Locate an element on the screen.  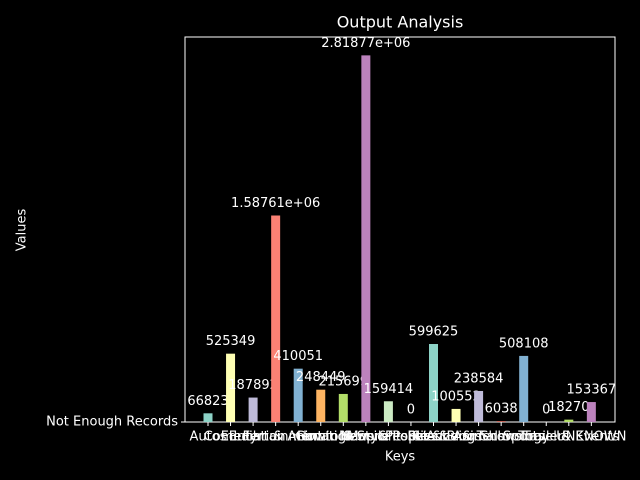
value-label: 508108 is located at coordinates (524, 343).